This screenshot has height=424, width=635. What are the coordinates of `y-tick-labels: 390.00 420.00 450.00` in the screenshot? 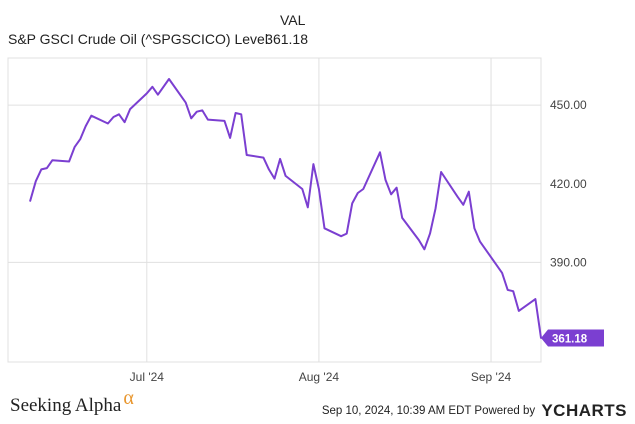 It's located at (568, 183).